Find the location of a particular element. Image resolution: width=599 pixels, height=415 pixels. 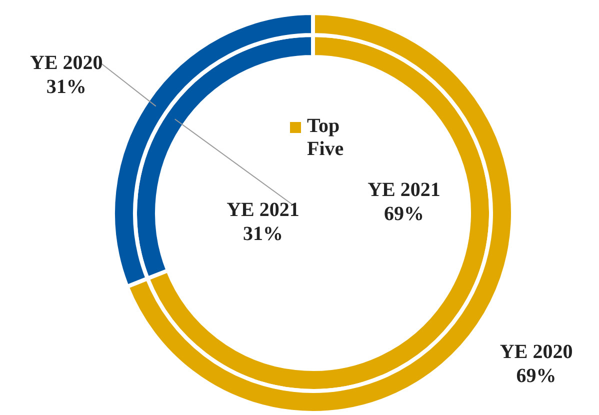

slice-label: YE 2020 is located at coordinates (536, 351).